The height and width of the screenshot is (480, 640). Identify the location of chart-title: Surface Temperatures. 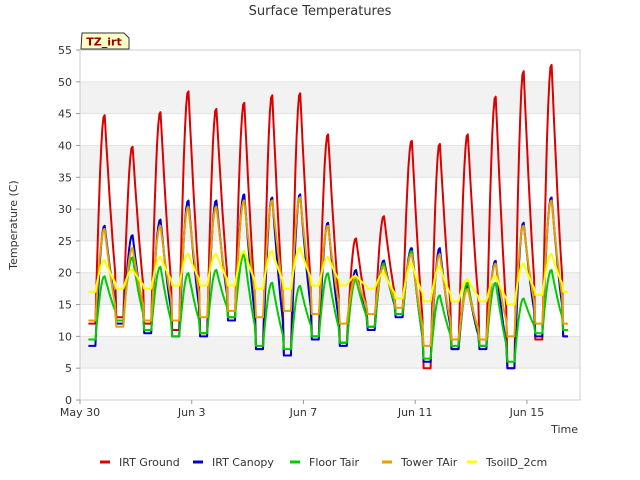
(320, 11).